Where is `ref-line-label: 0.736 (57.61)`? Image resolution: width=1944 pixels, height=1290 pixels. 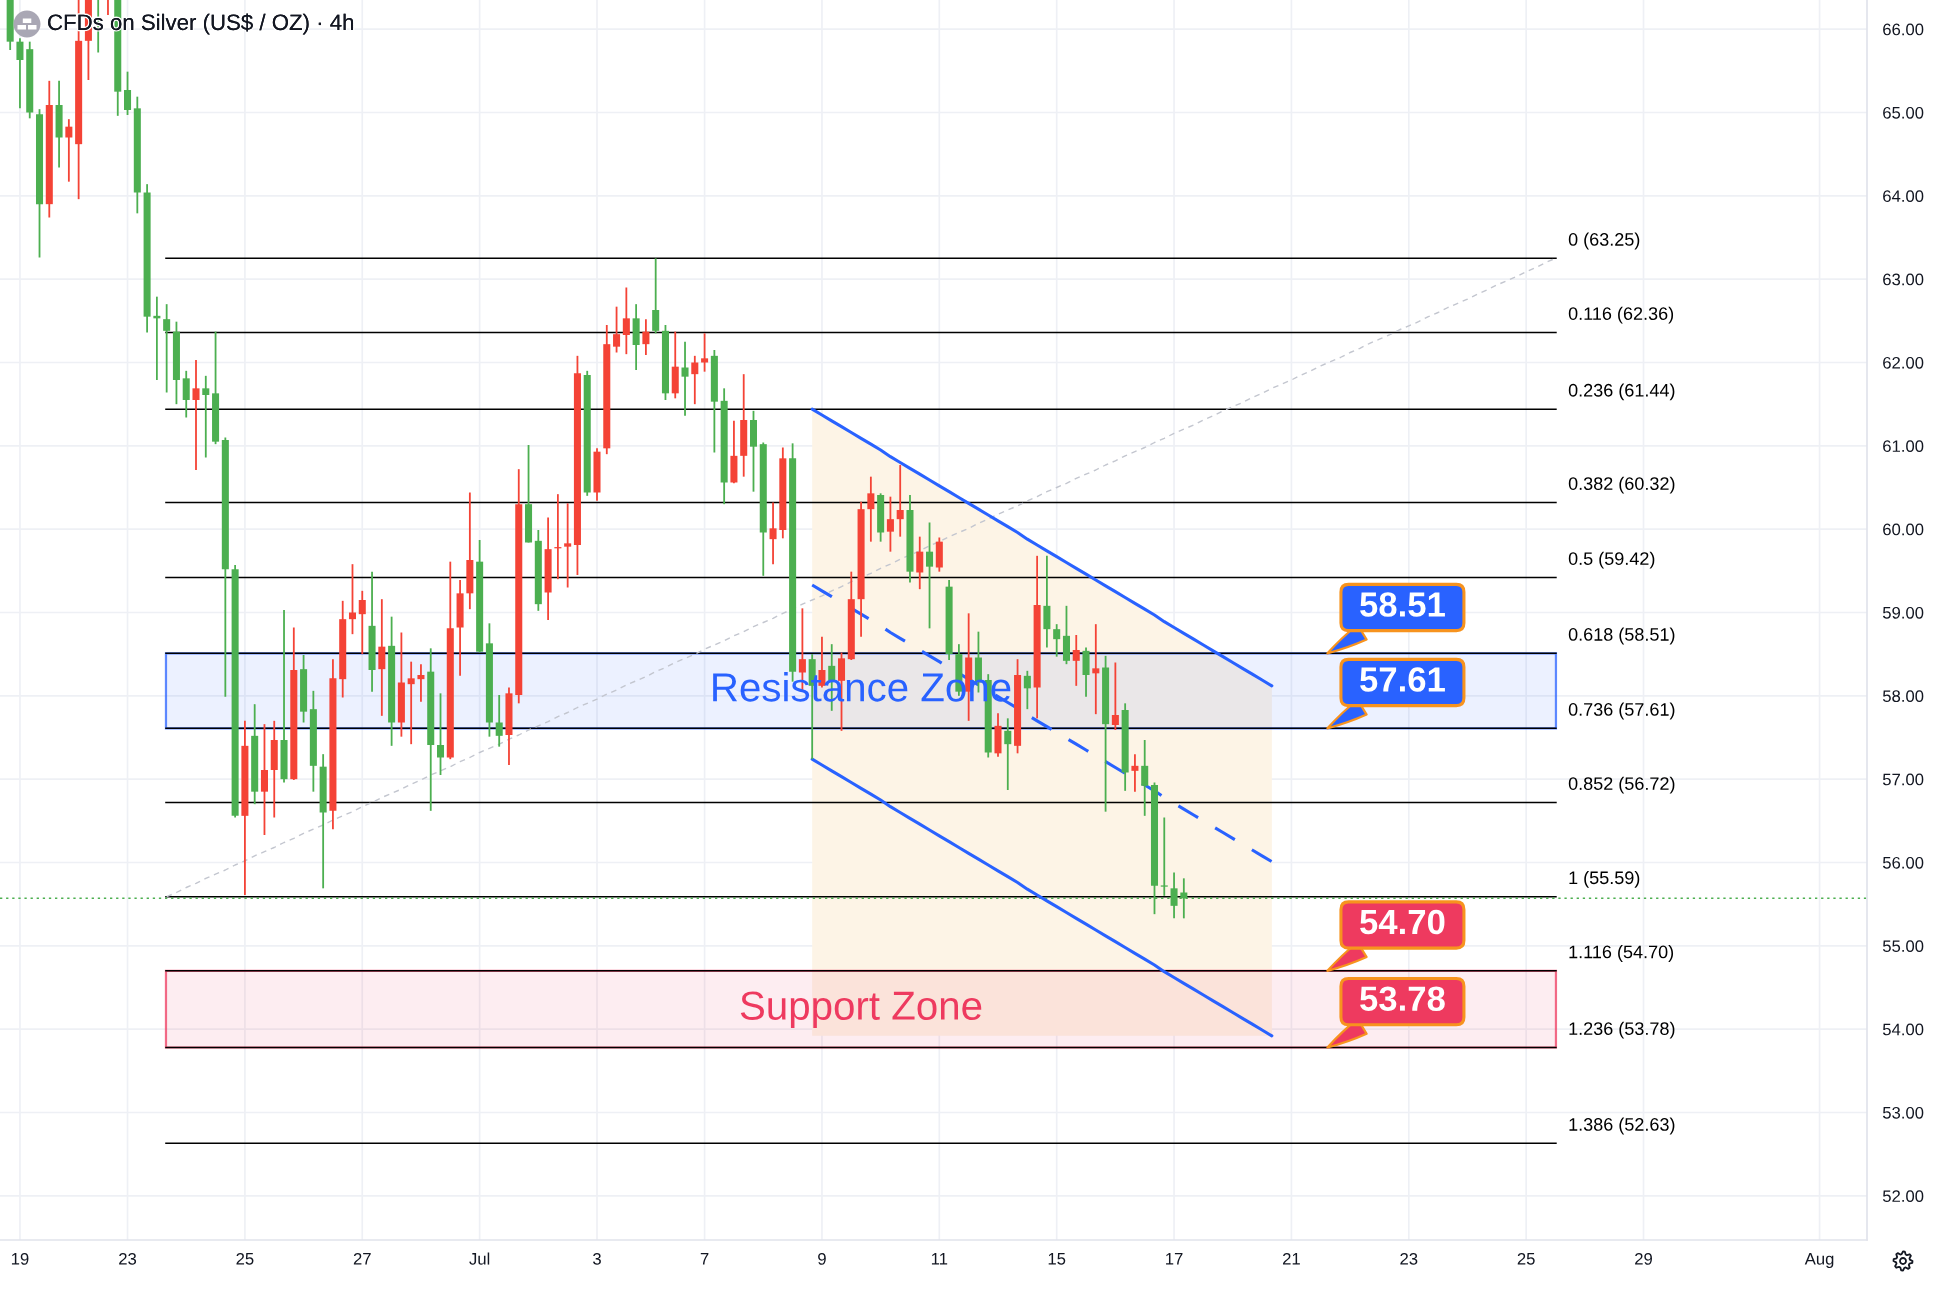 ref-line-label: 0.736 (57.61) is located at coordinates (1621, 711).